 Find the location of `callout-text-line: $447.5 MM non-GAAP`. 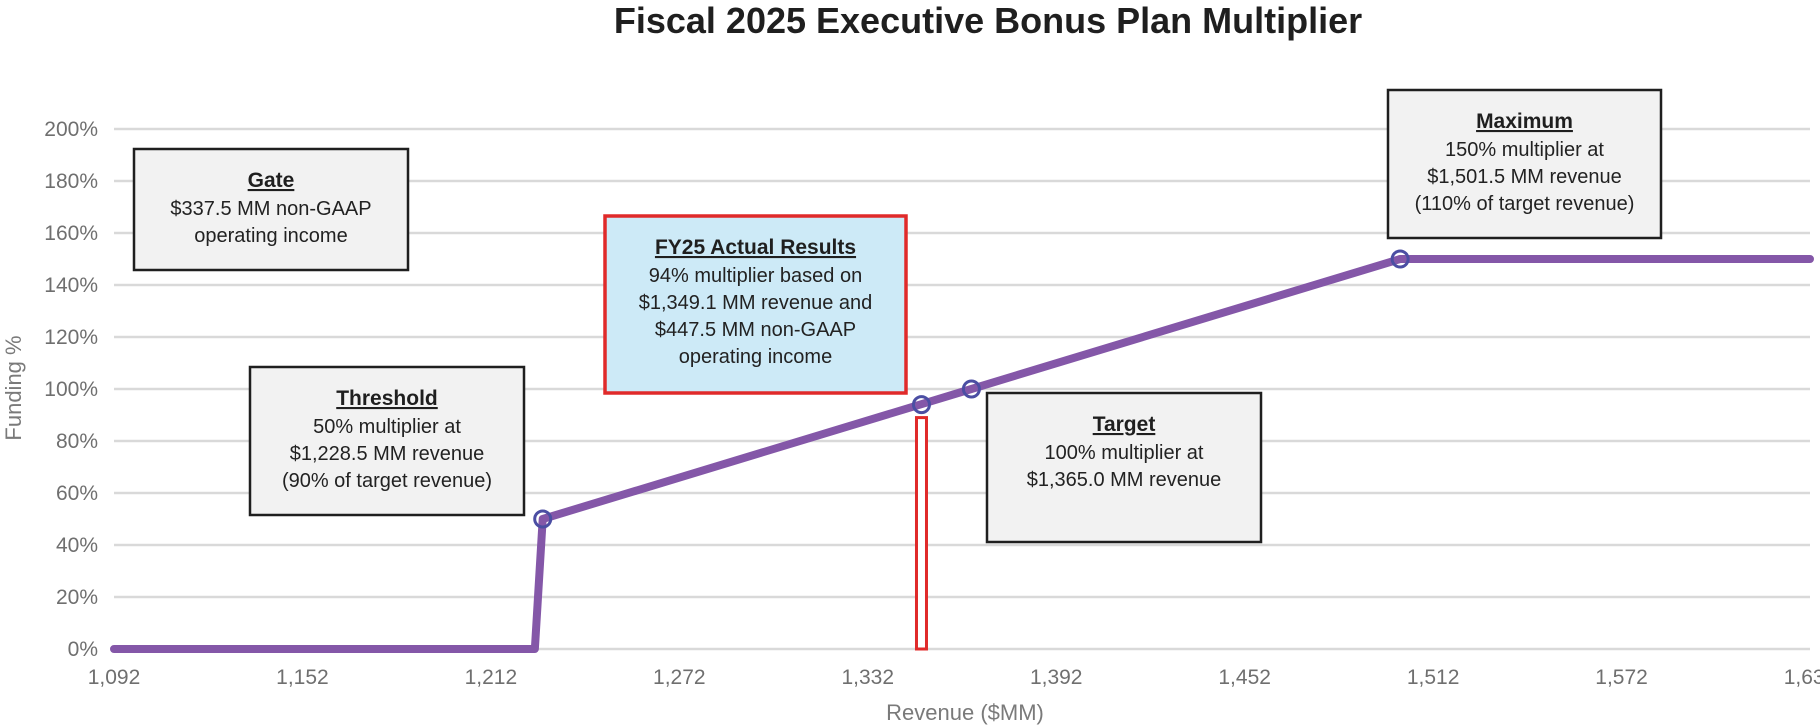

callout-text-line: $447.5 MM non-GAAP is located at coordinates (755, 330).